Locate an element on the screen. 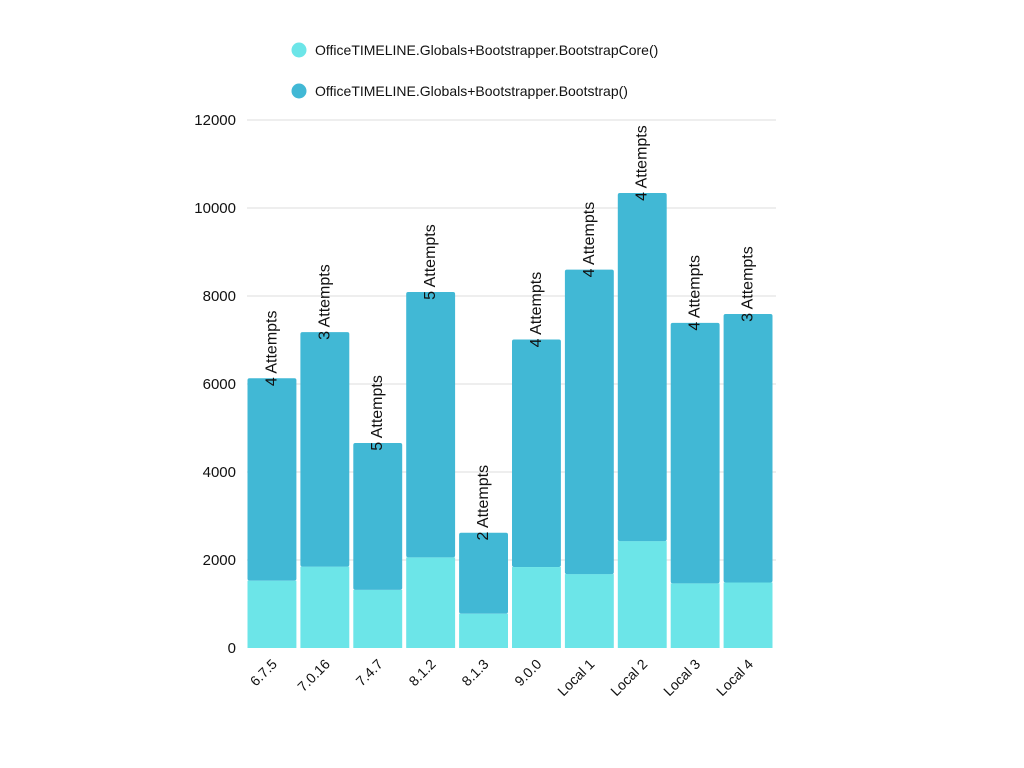 This screenshot has width=1024, height=768. bar-annotation-7.0.16: 3 Attempts is located at coordinates (324, 302).